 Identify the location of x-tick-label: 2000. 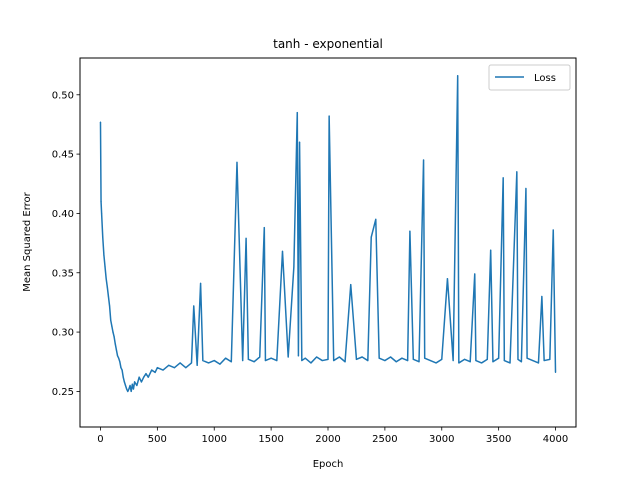
(327, 439).